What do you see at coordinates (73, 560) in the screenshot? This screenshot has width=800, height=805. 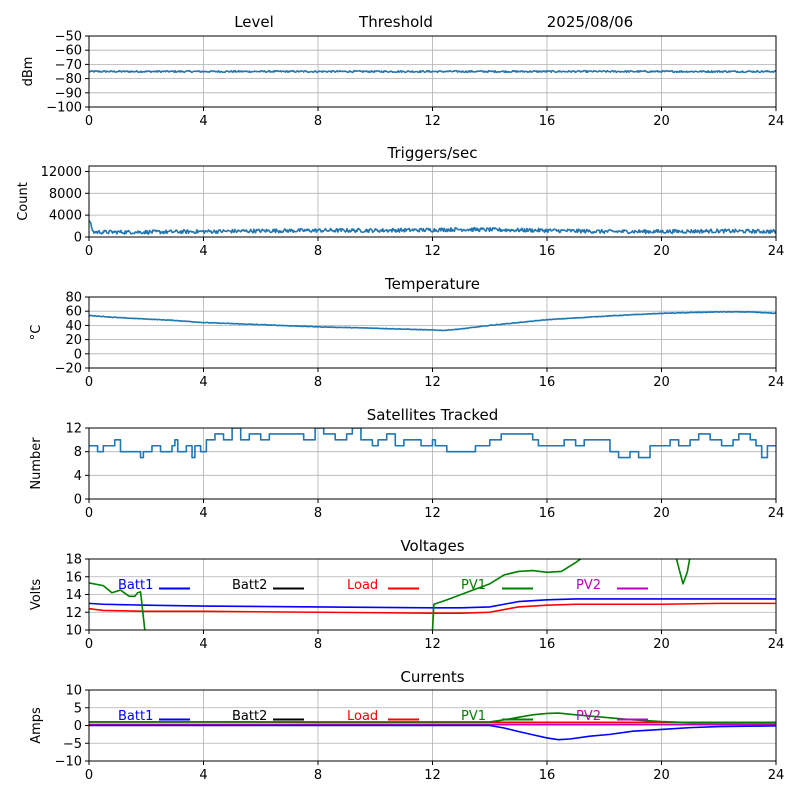 I see `y-tick-label: 18` at bounding box center [73, 560].